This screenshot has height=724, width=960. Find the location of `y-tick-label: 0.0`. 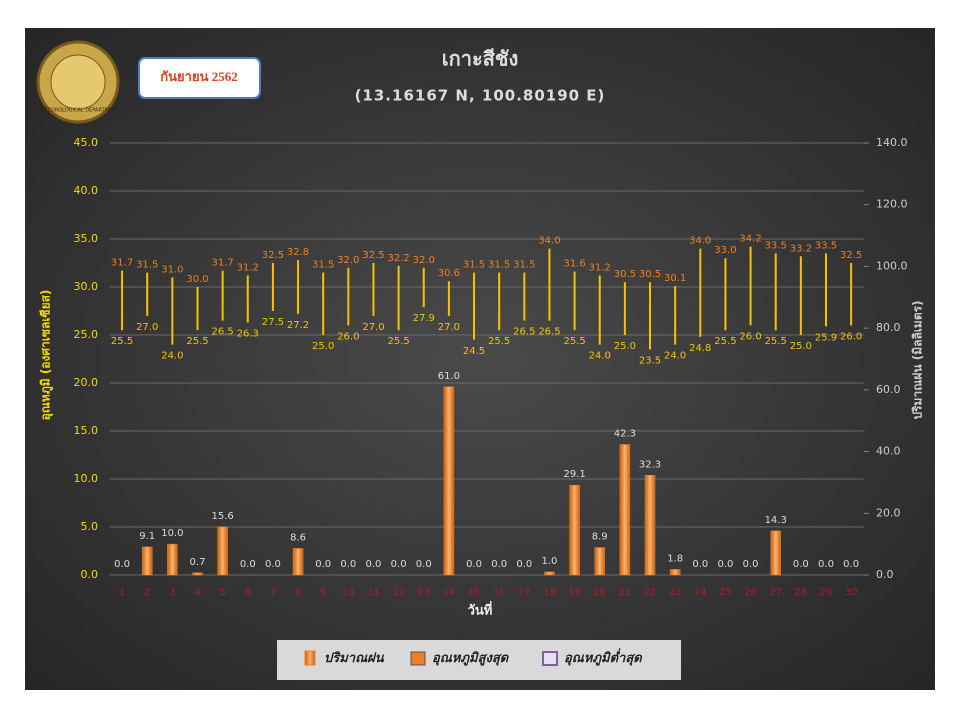

y-tick-label: 0.0 is located at coordinates (90, 574).